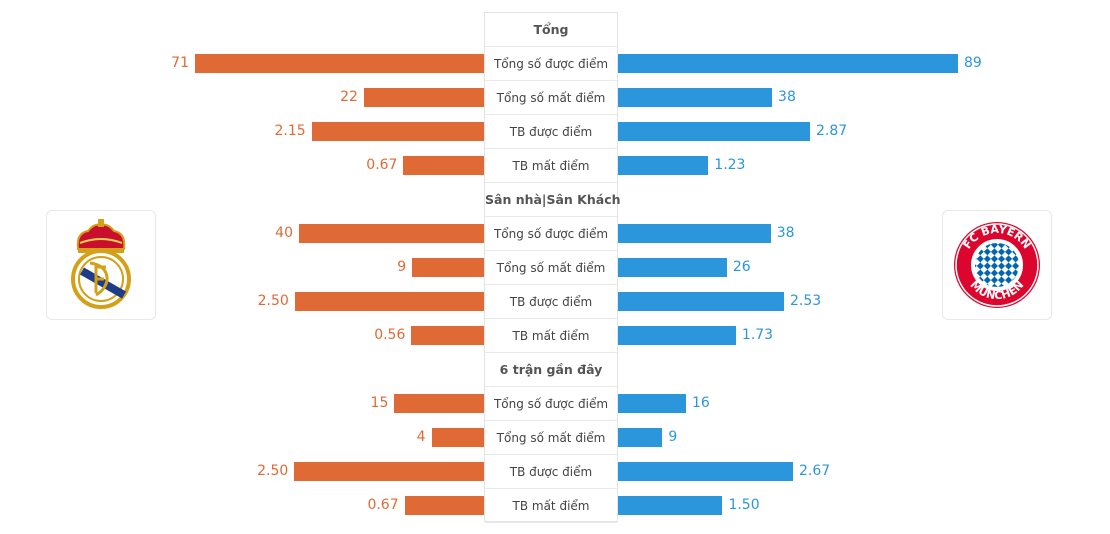 The image size is (1110, 534). I want to click on section-title: Tổng, so click(551, 30).